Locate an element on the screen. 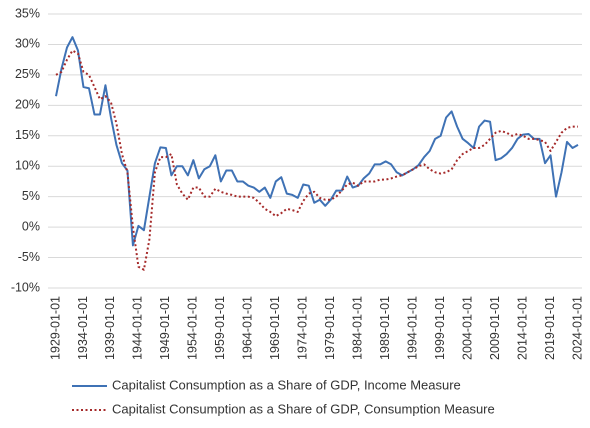 Image resolution: width=590 pixels, height=428 pixels. x-tick-label: 1959-01-01 is located at coordinates (220, 328).